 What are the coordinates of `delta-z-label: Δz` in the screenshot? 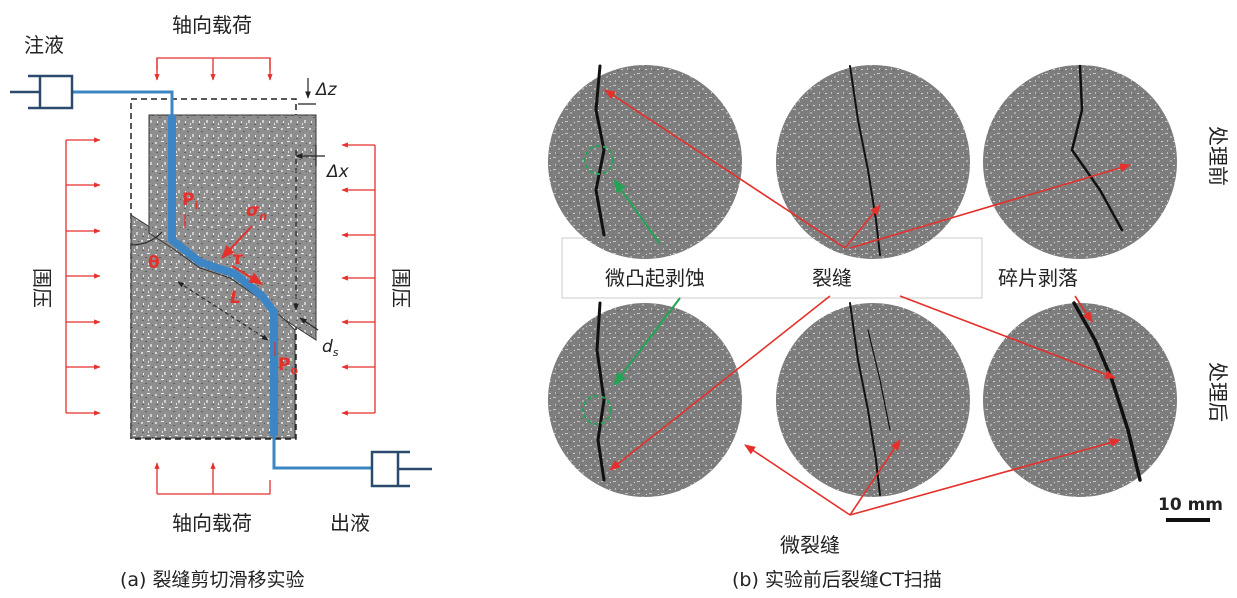 It's located at (326, 90).